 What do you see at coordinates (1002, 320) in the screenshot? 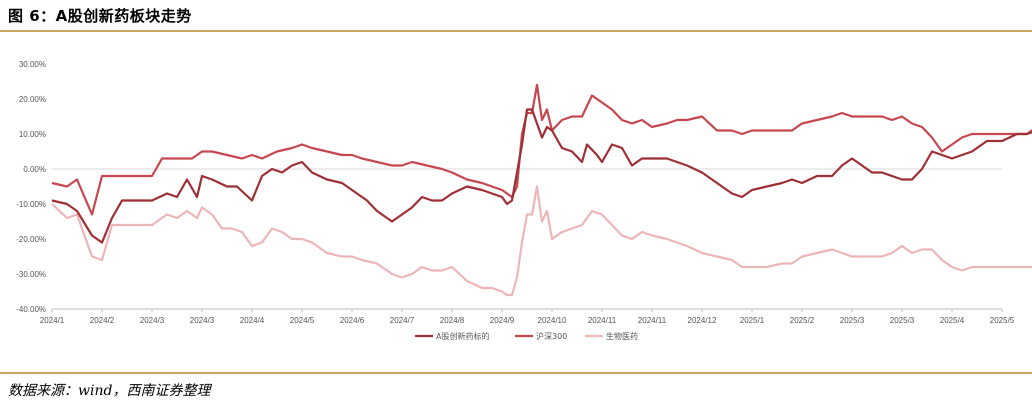
I see `x-tick-label: 2025/5` at bounding box center [1002, 320].